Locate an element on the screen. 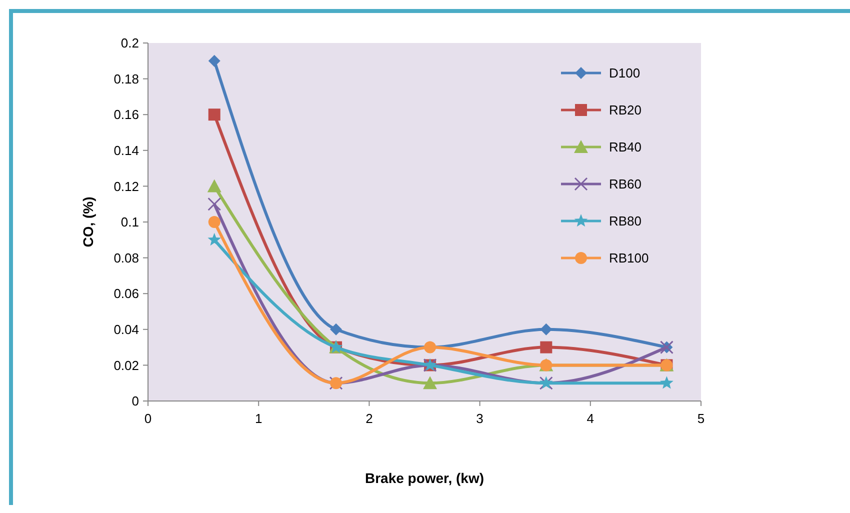 The width and height of the screenshot is (850, 513). y-tick-label: 0.2 is located at coordinates (129, 43).